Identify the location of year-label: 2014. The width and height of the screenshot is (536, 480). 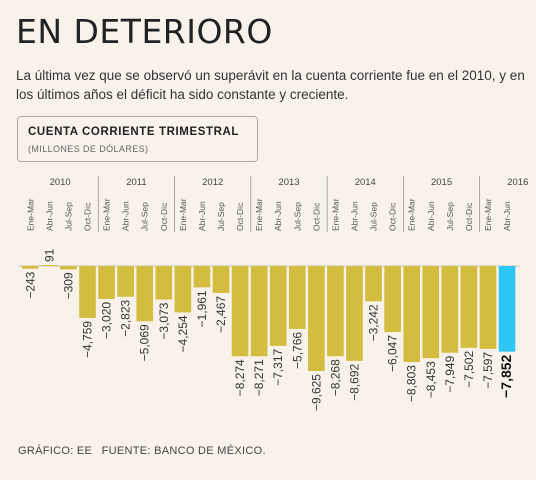
(365, 182).